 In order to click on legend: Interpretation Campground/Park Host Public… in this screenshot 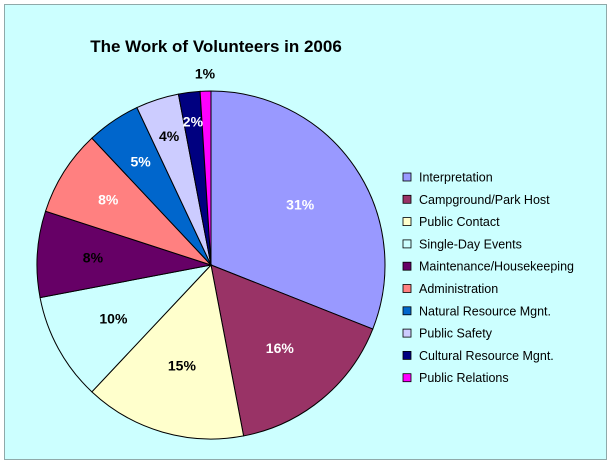, I will do `click(488, 278)`.